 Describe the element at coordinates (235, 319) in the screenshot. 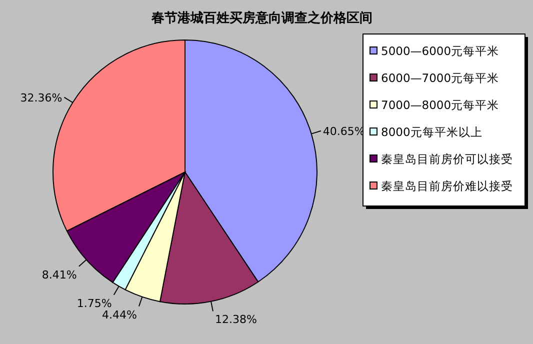

I see `data-label: 12.38%` at that location.